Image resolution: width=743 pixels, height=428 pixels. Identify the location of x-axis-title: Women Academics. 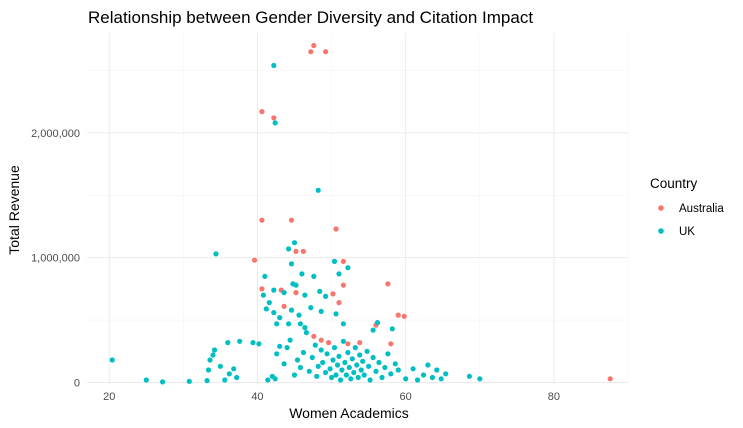
(349, 413).